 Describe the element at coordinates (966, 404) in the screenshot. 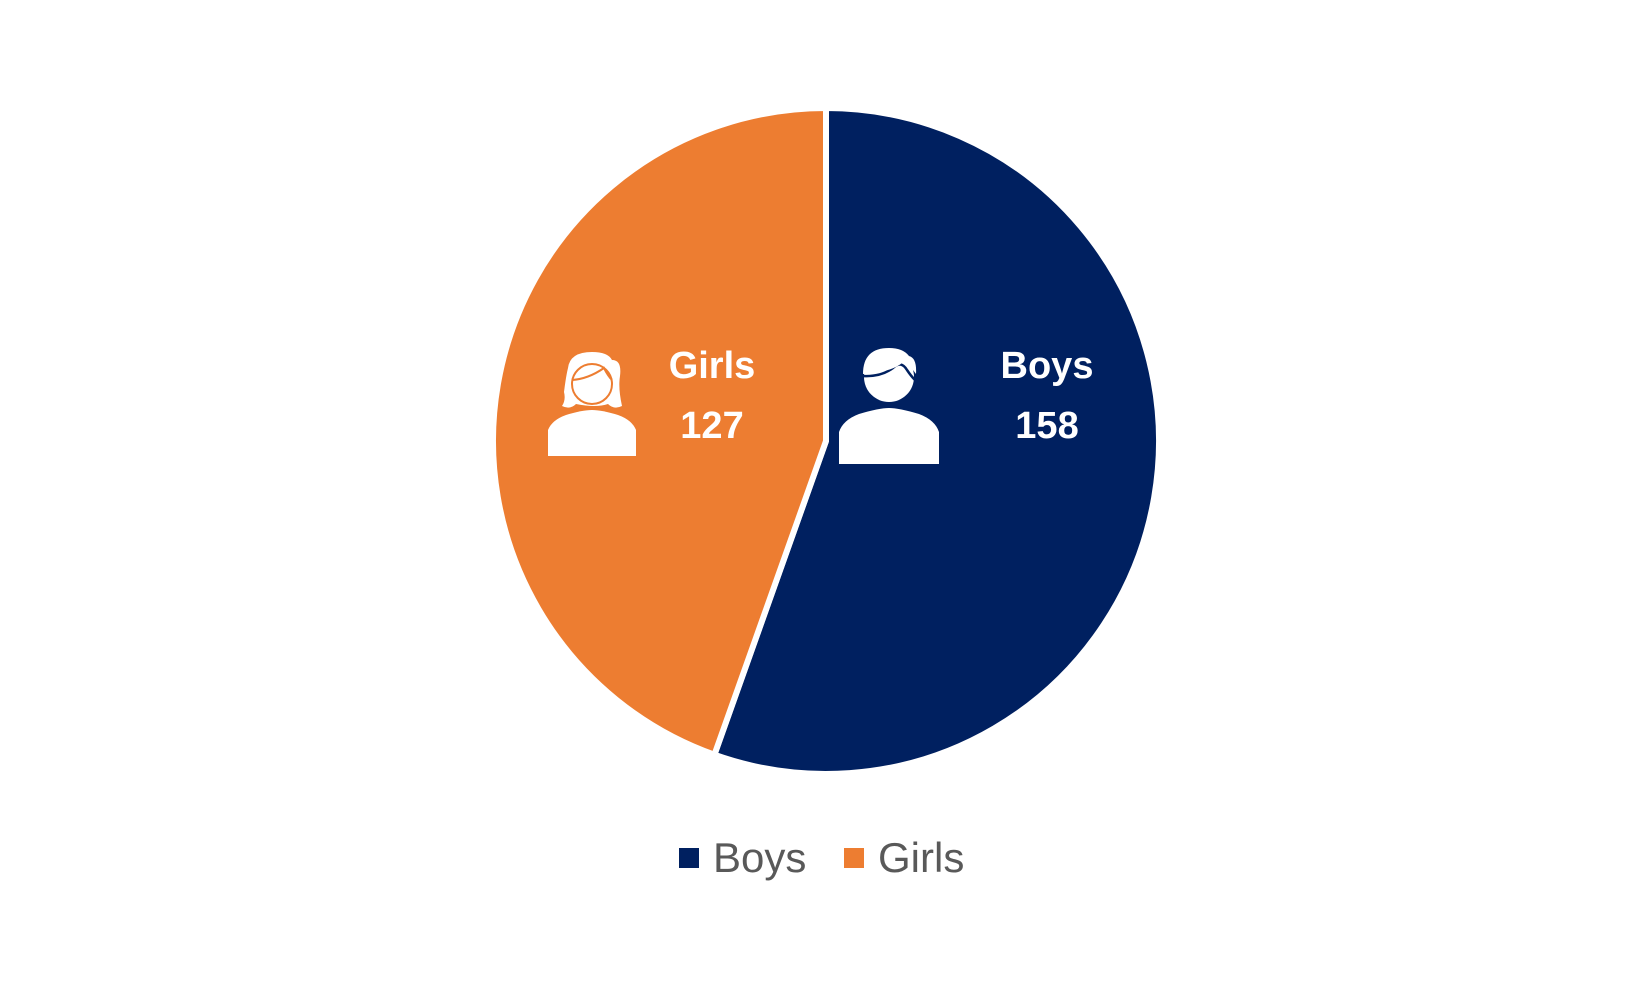

I see `boys-data-label: Boys 158` at that location.